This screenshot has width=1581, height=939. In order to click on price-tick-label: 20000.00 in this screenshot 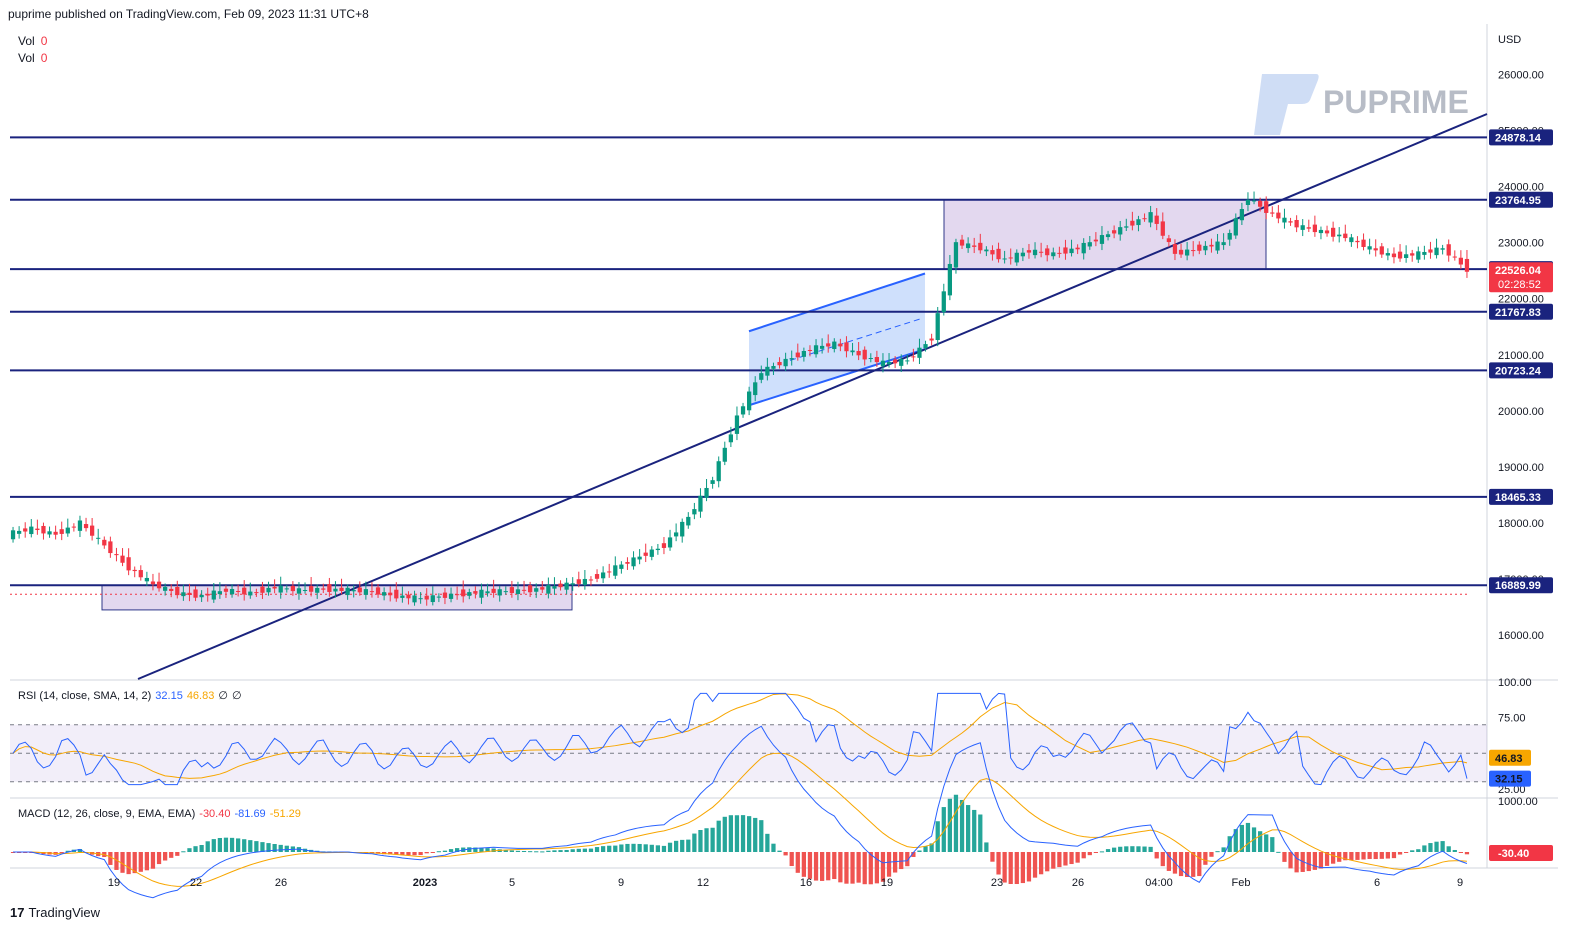, I will do `click(1521, 412)`.